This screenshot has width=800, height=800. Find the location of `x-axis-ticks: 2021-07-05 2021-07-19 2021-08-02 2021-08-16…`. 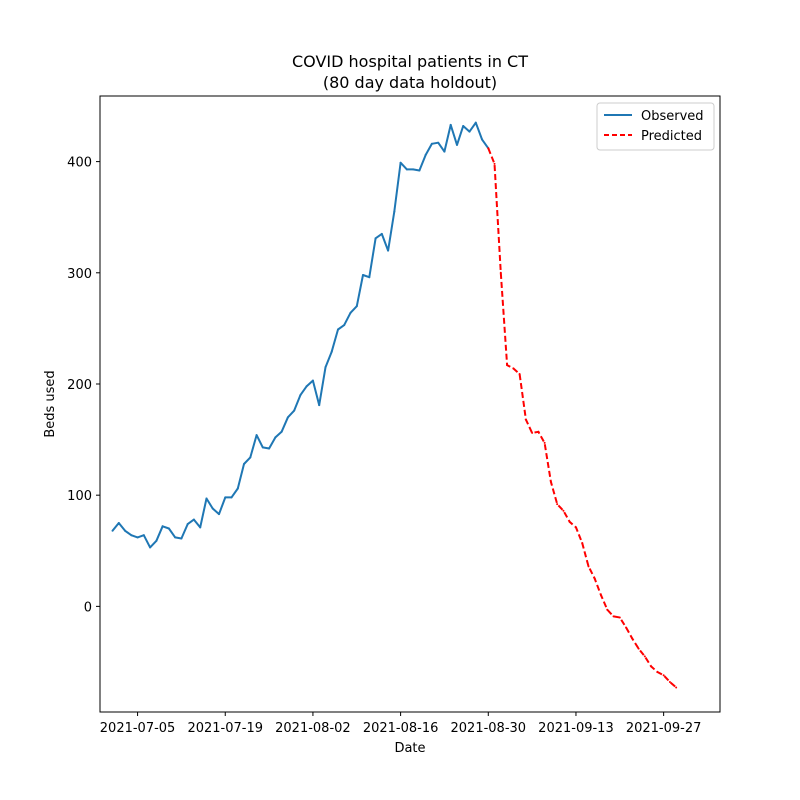

x-axis-ticks: 2021-07-05 2021-07-19 2021-08-02 2021-08-16… is located at coordinates (401, 724).